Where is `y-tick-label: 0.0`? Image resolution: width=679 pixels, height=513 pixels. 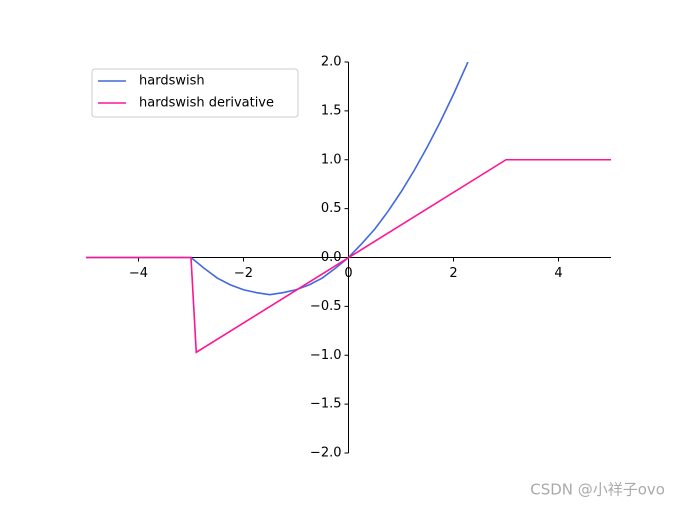
y-tick-label: 0.0 is located at coordinates (331, 257).